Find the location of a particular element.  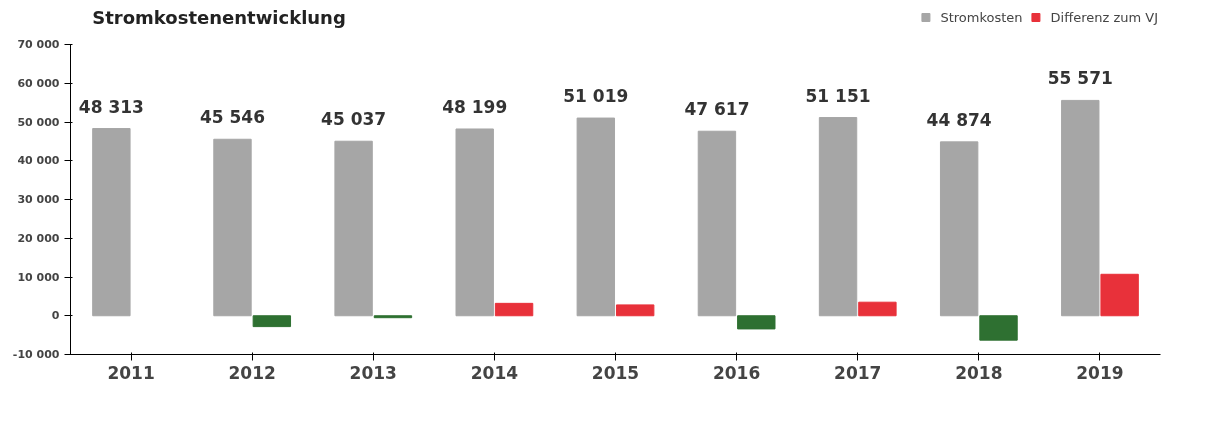

data-label: 48 199 is located at coordinates (475, 106).